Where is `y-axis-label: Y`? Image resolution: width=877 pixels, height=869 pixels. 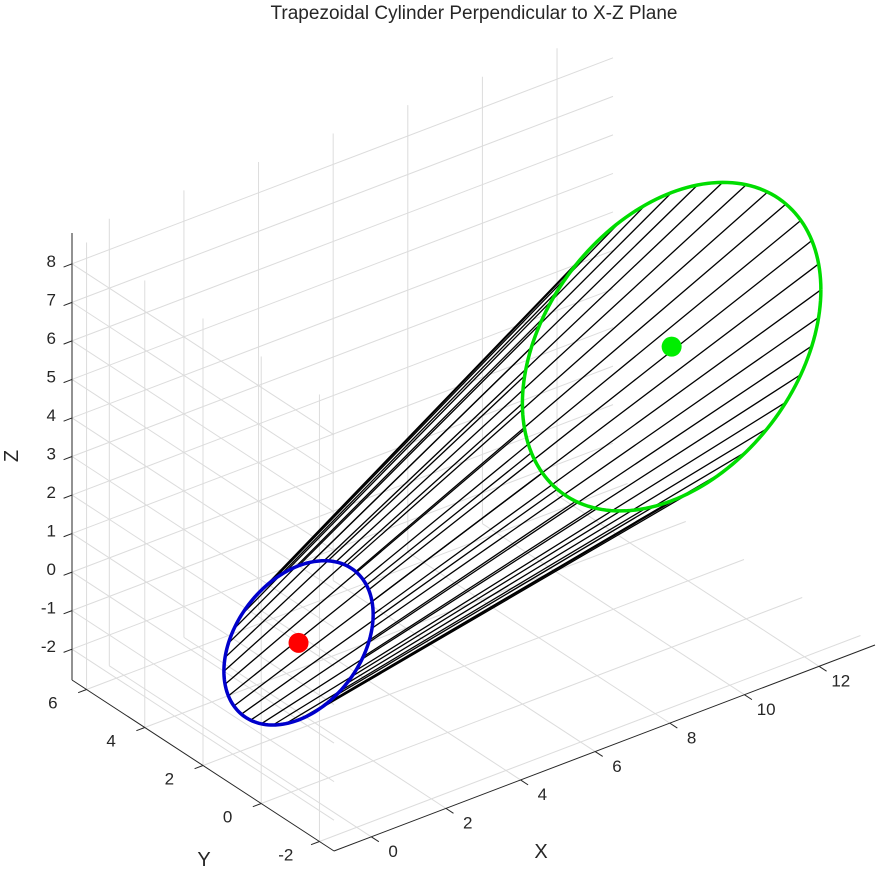 y-axis-label: Y is located at coordinates (203, 859).